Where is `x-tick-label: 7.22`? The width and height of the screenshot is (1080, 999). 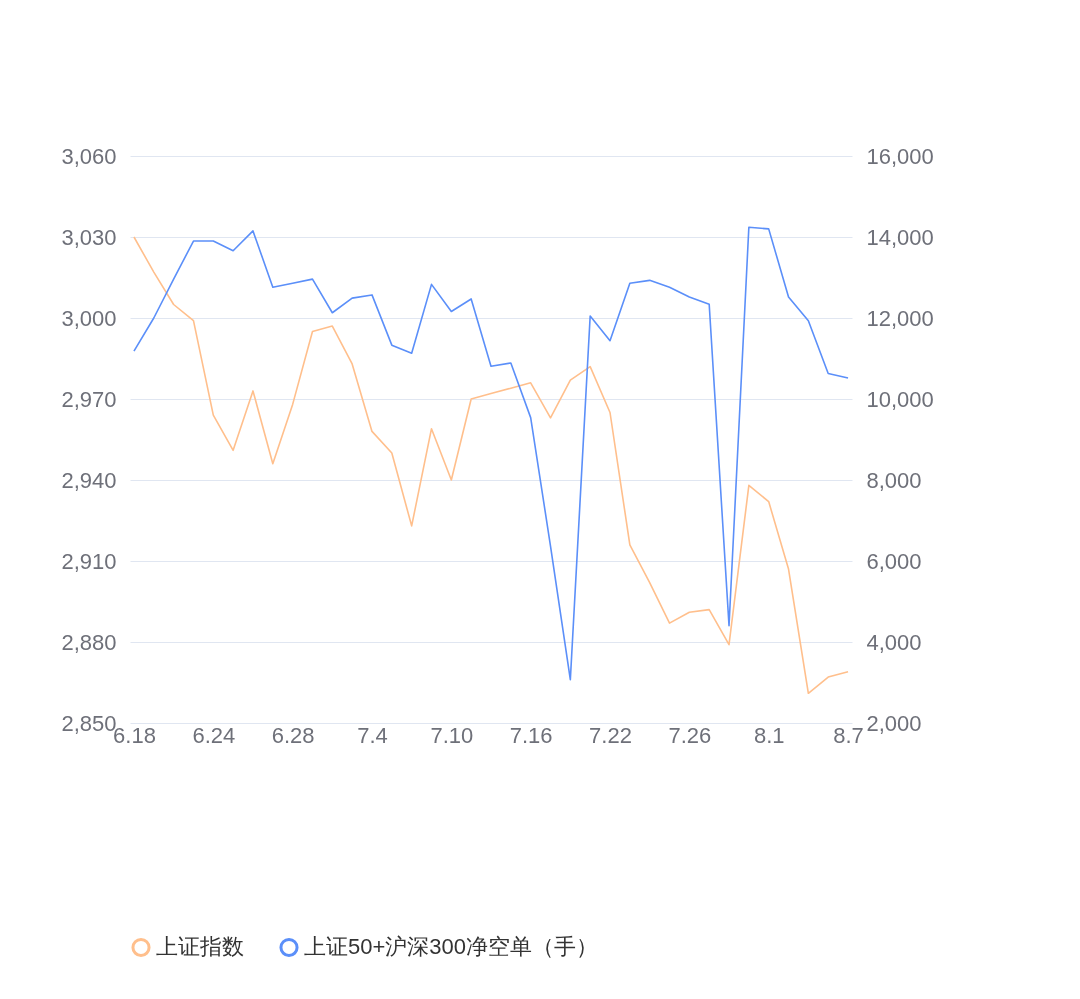
x-tick-label: 7.22 is located at coordinates (610, 735).